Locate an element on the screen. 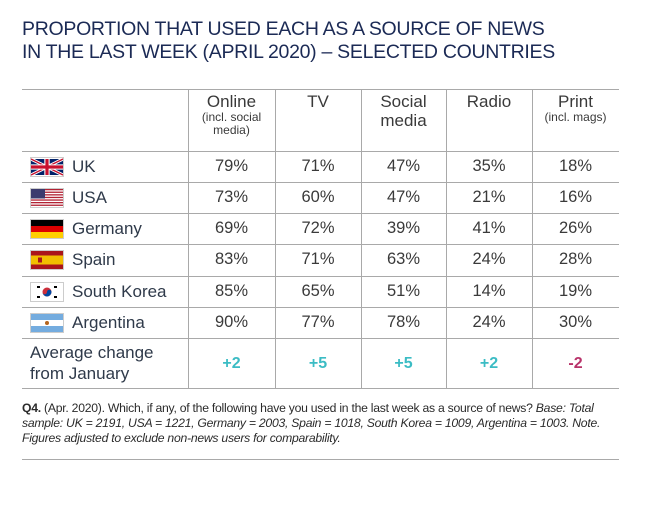 The image size is (667, 519). country-name: Spain is located at coordinates (94, 259).